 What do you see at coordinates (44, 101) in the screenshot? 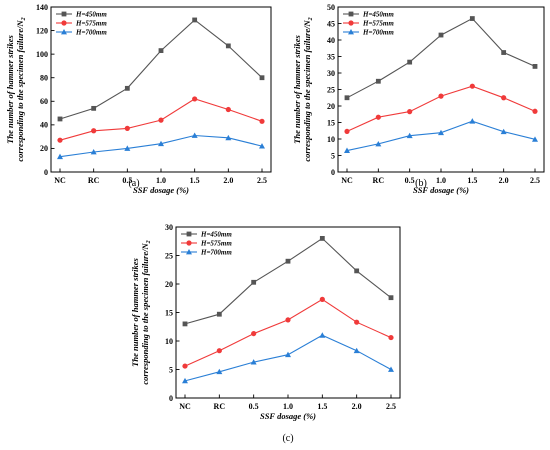
I see `y-tick-label: 60` at bounding box center [44, 101].